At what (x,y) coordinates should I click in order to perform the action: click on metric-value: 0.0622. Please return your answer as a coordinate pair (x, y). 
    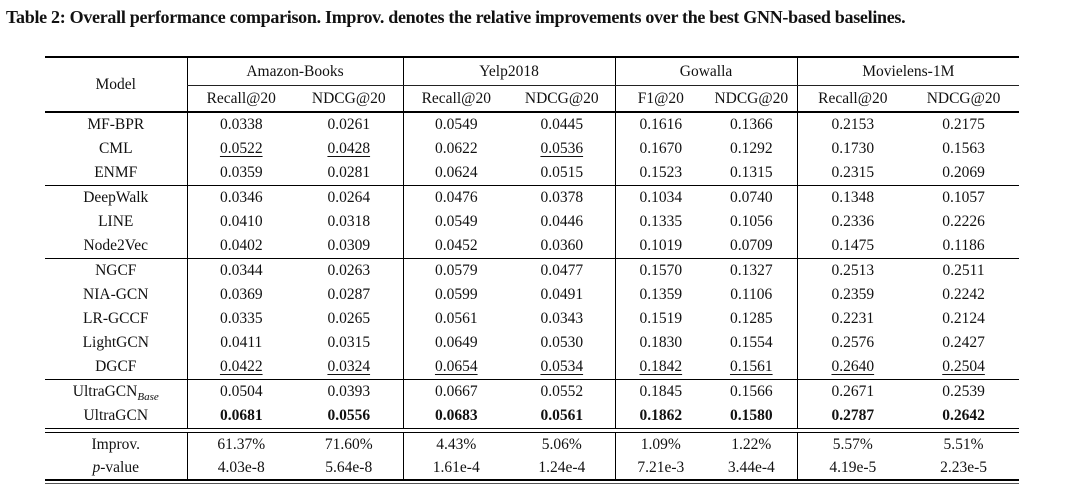
    Looking at the image, I should click on (456, 148).